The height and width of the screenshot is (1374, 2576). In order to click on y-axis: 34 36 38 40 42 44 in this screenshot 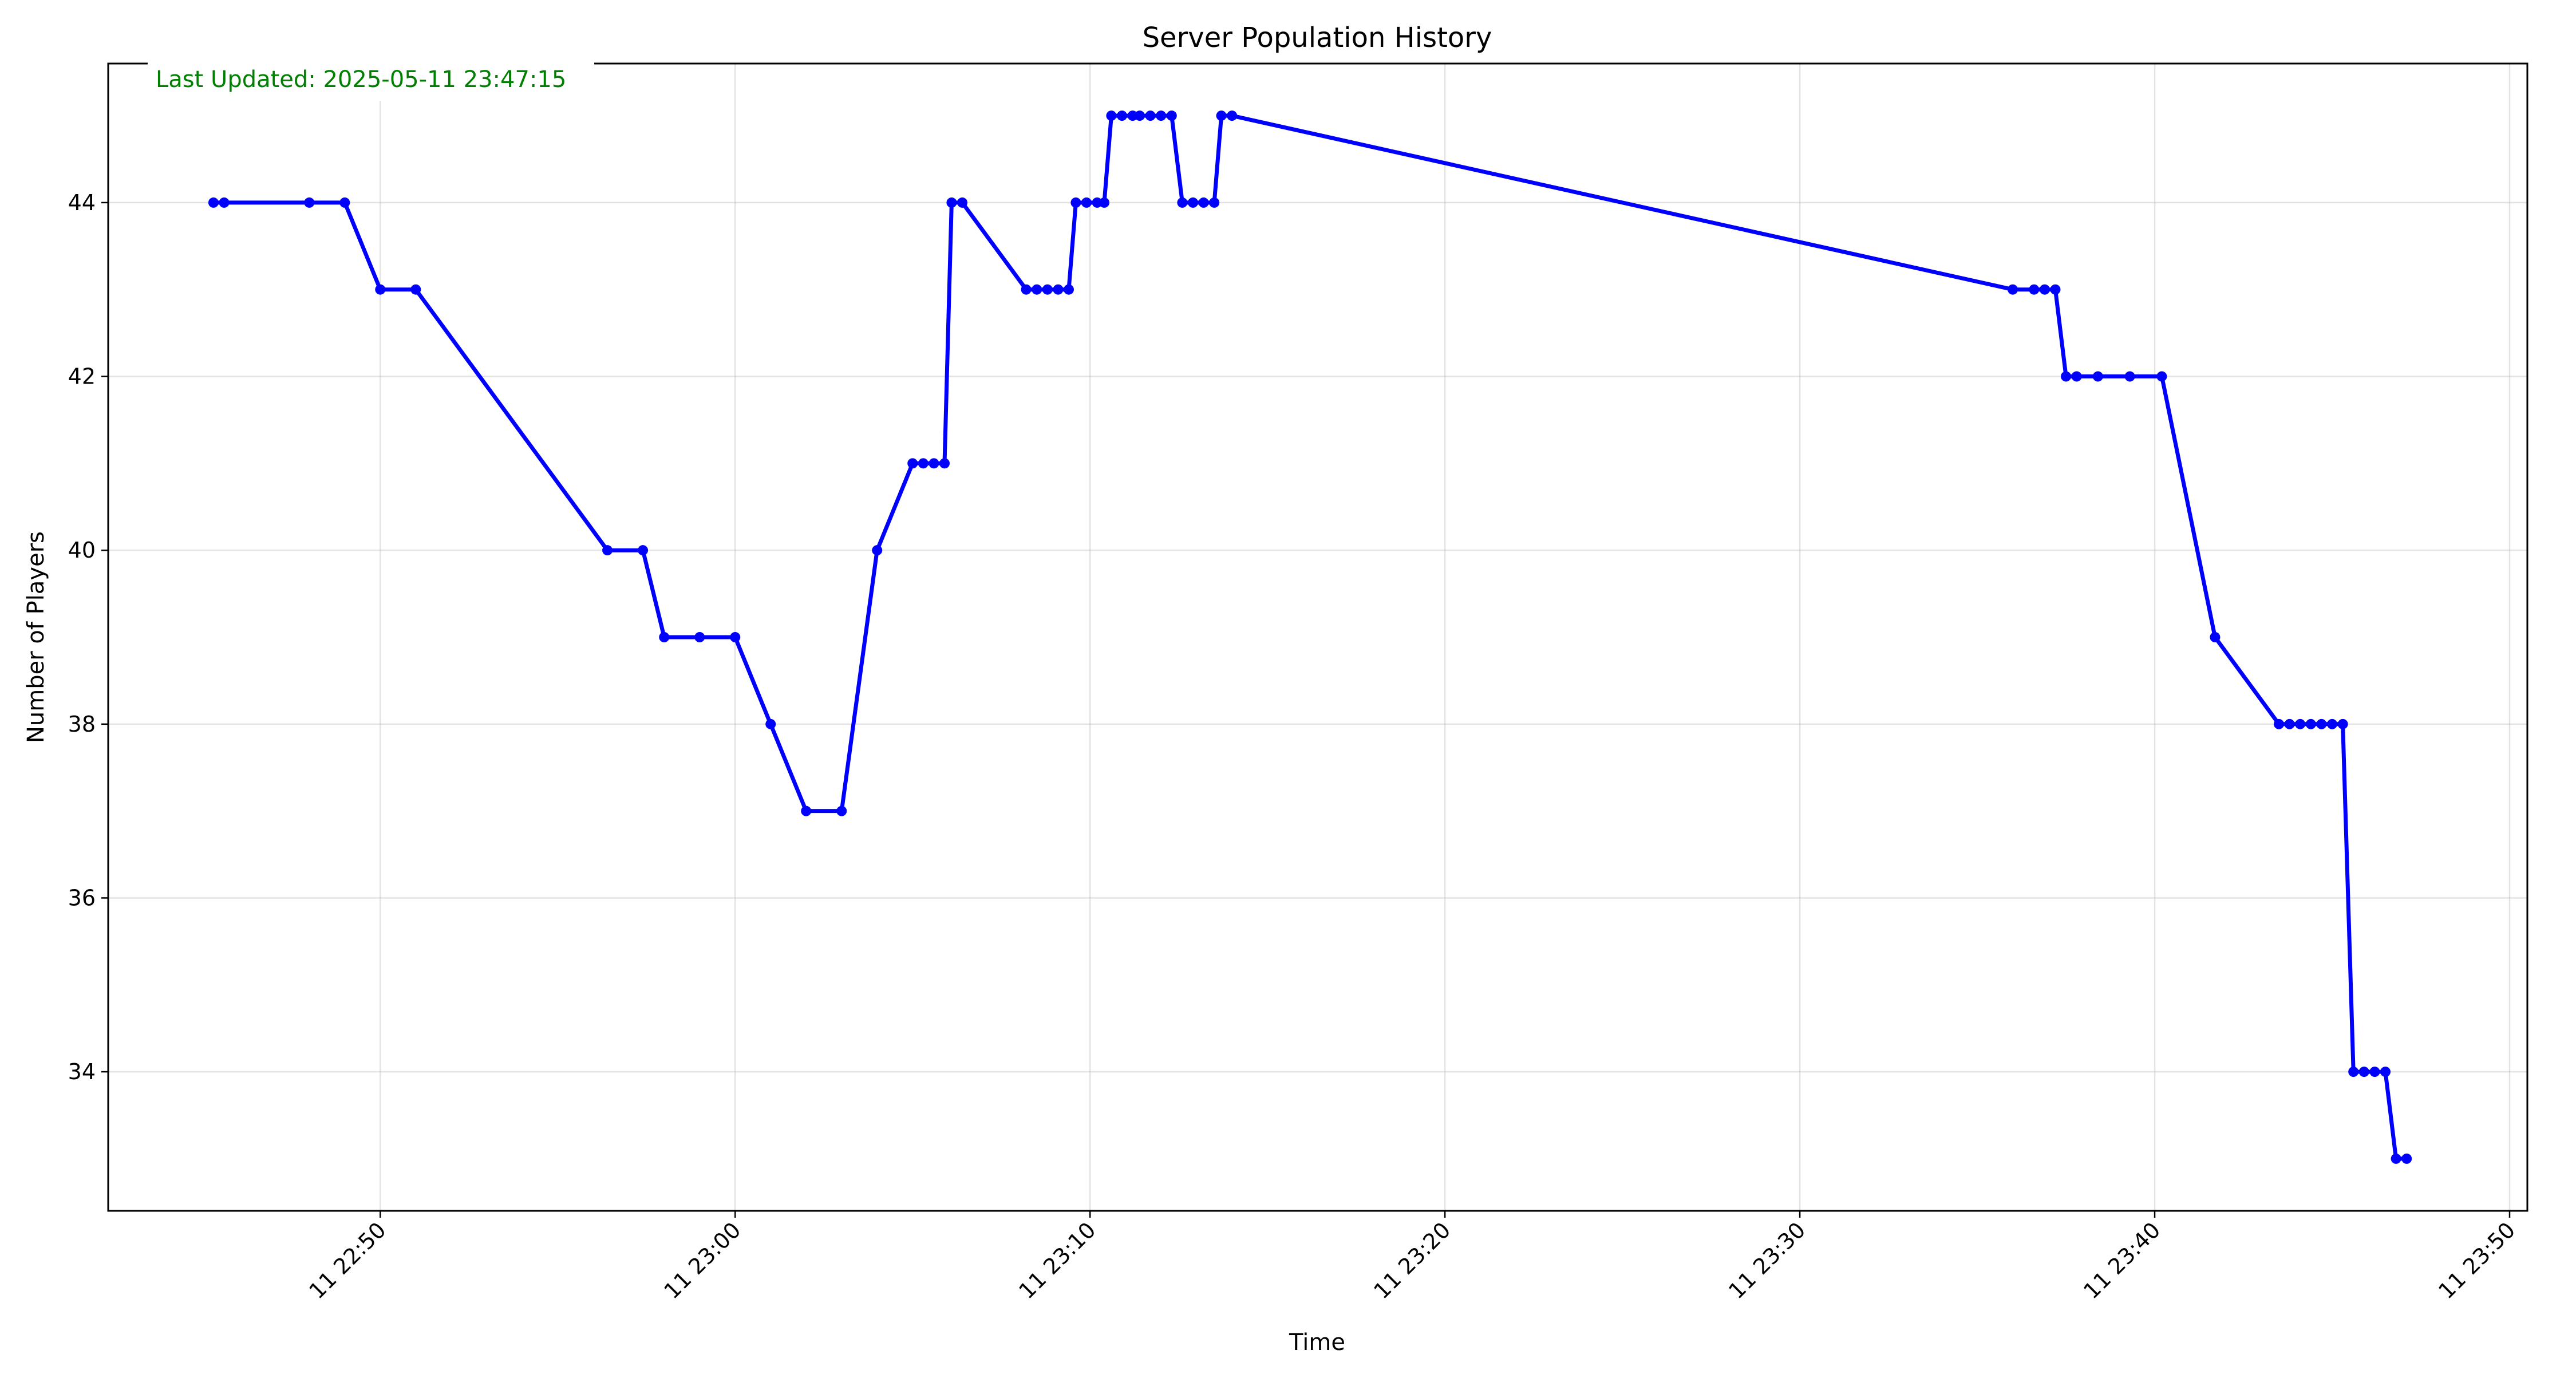, I will do `click(88, 637)`.